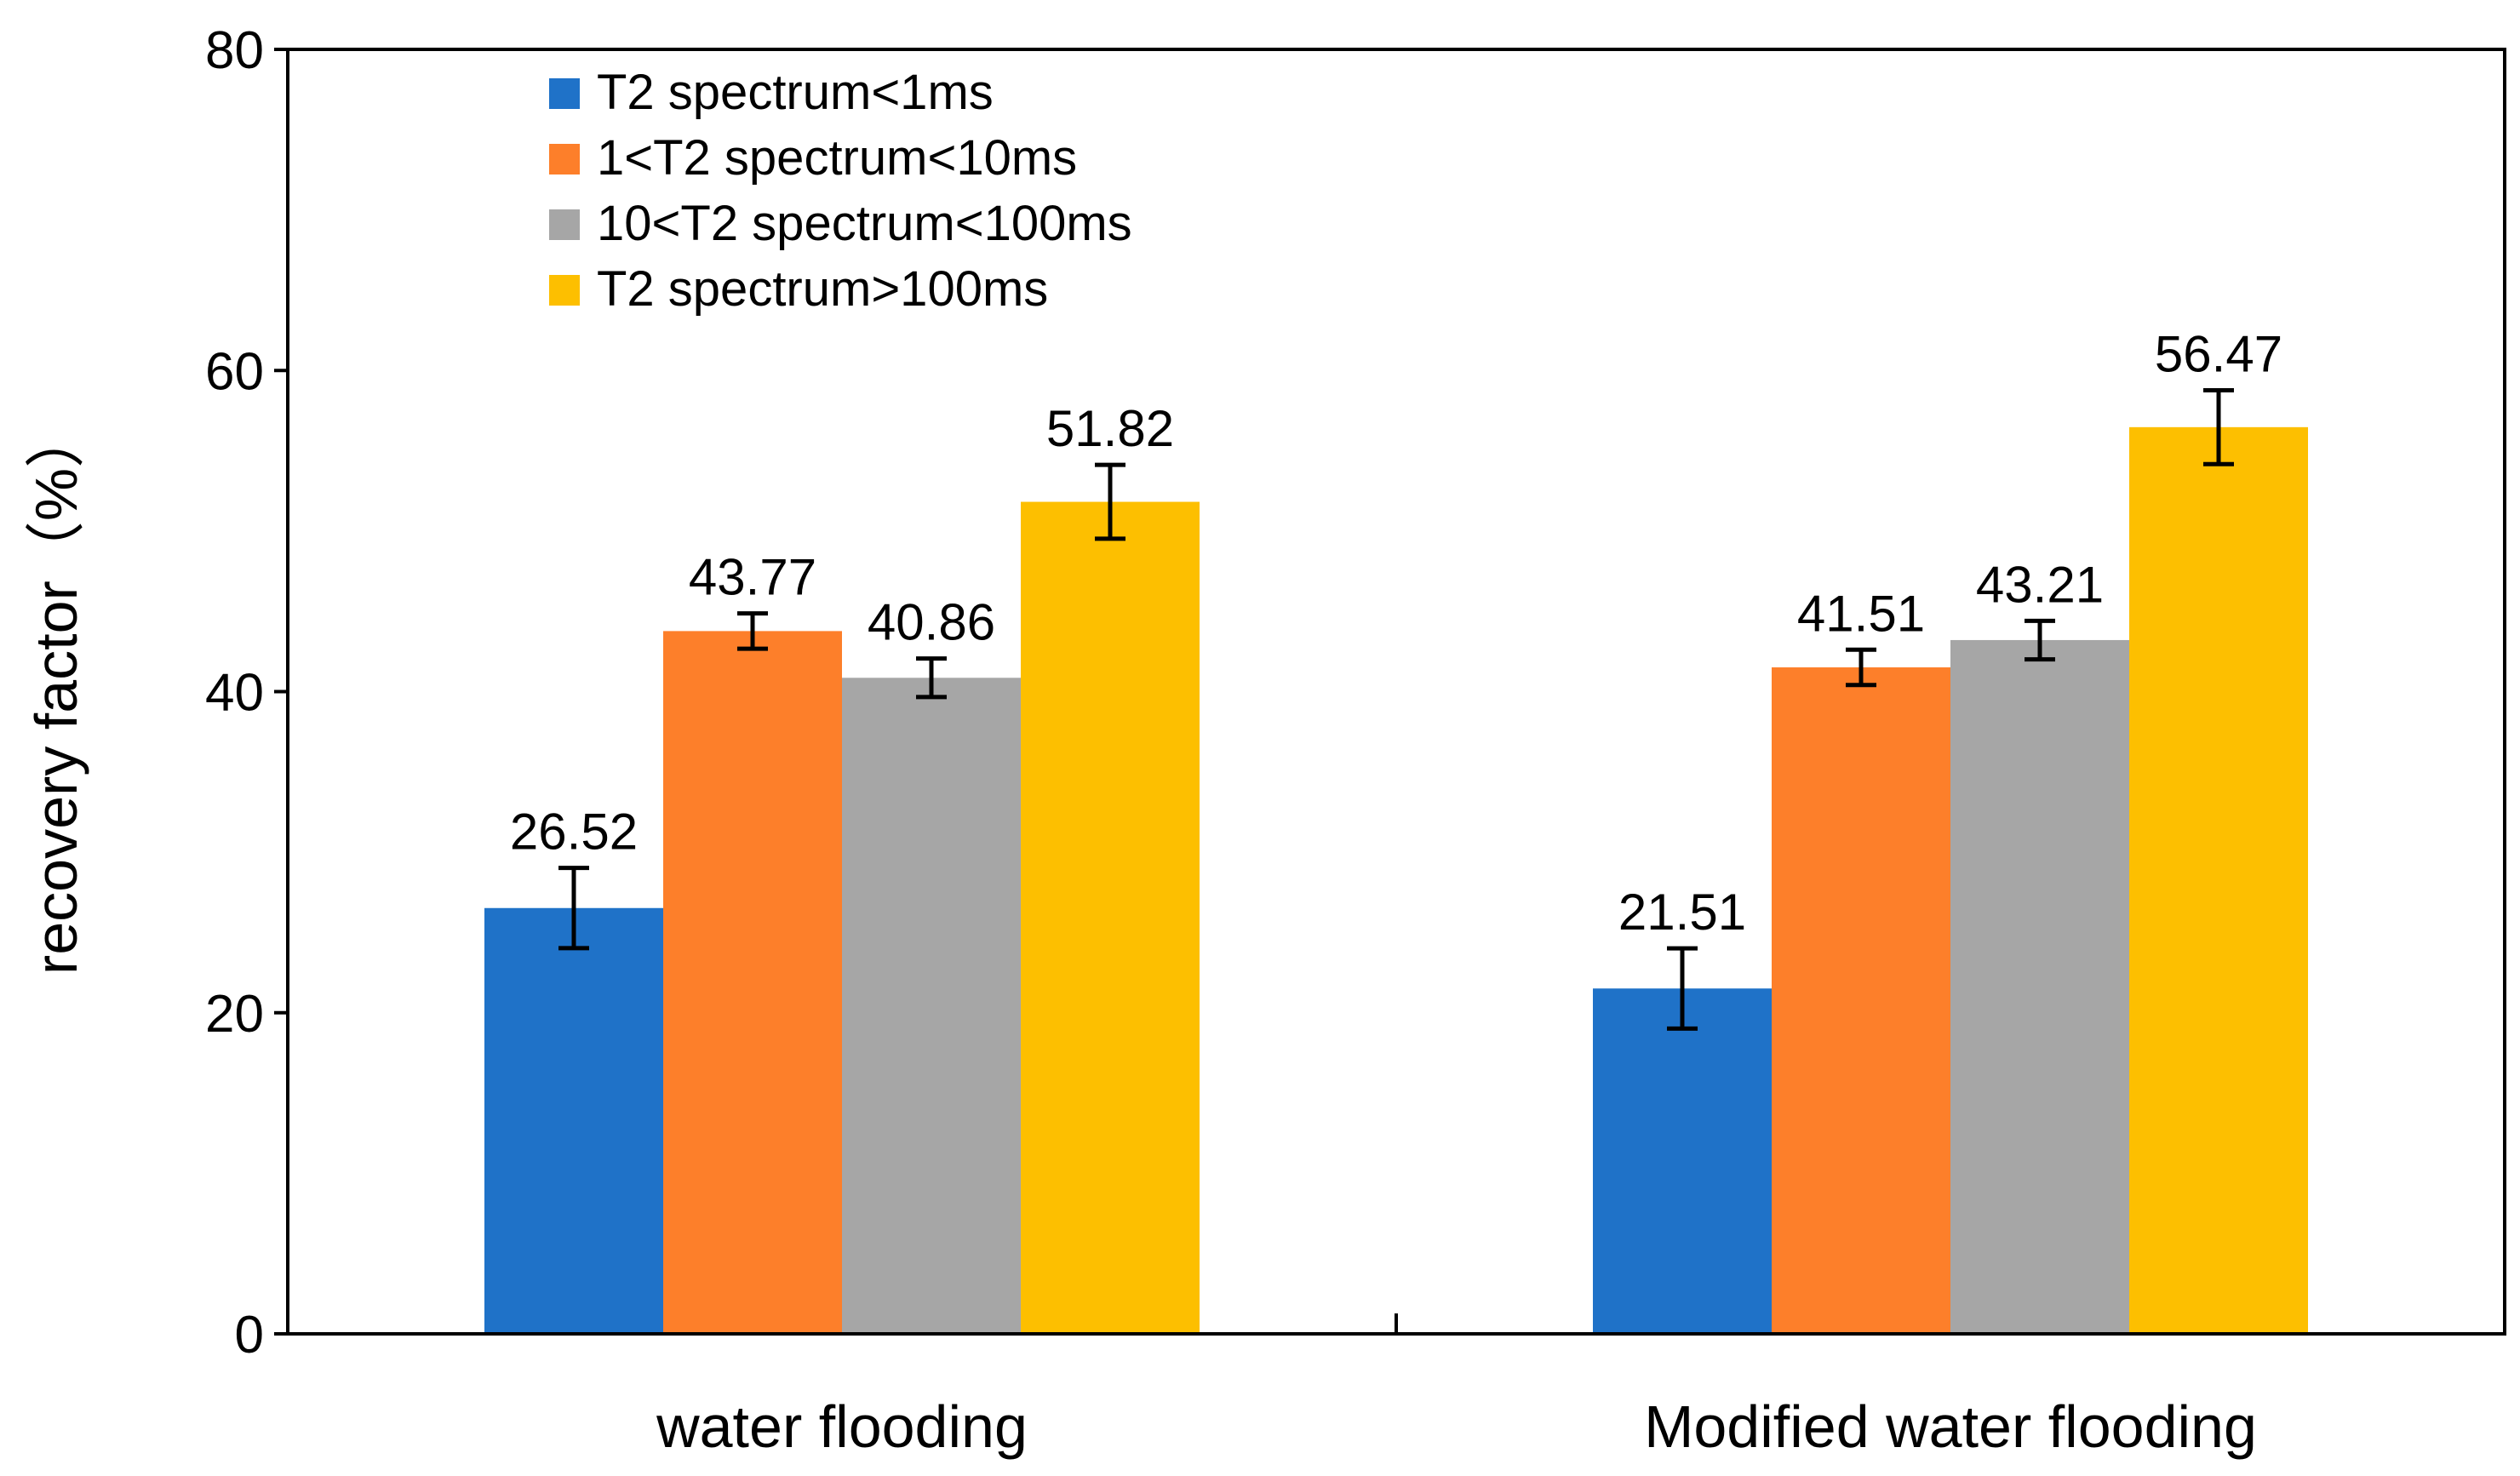 This screenshot has height=1476, width=2520. Describe the element at coordinates (822, 289) in the screenshot. I see `legend-label: T2 spectrum>100ms` at that location.